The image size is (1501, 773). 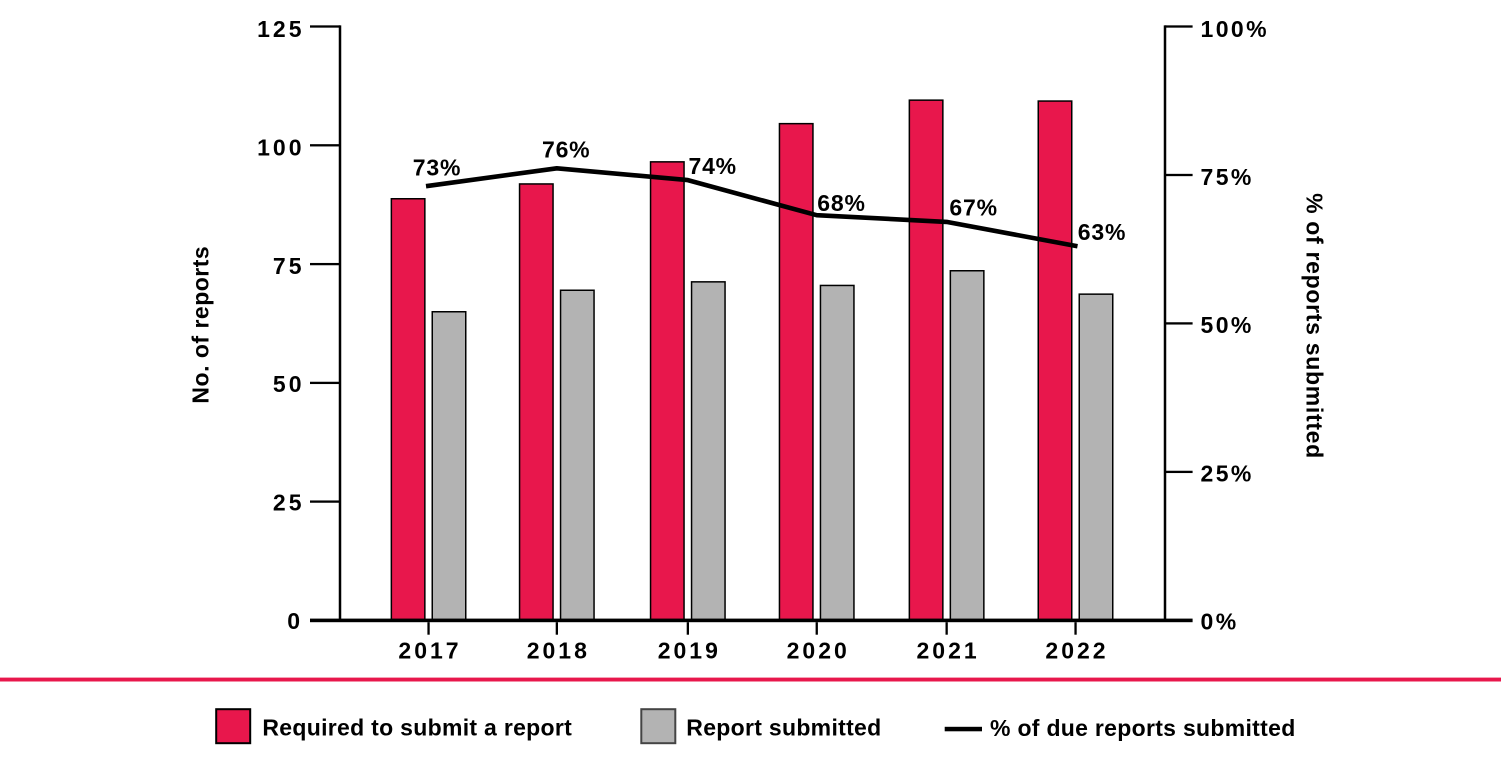 What do you see at coordinates (295, 621) in the screenshot?
I see `svg-text: 0` at bounding box center [295, 621].